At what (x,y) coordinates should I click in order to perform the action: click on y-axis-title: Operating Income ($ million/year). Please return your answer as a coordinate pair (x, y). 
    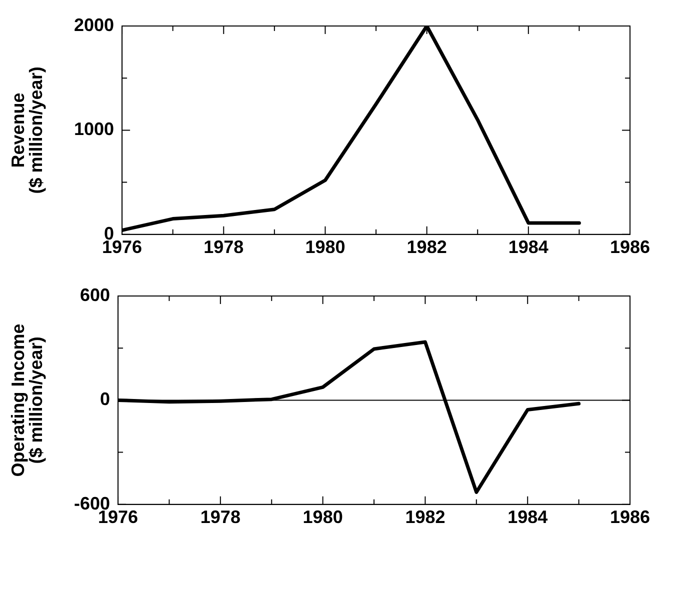
    Looking at the image, I should click on (27, 400).